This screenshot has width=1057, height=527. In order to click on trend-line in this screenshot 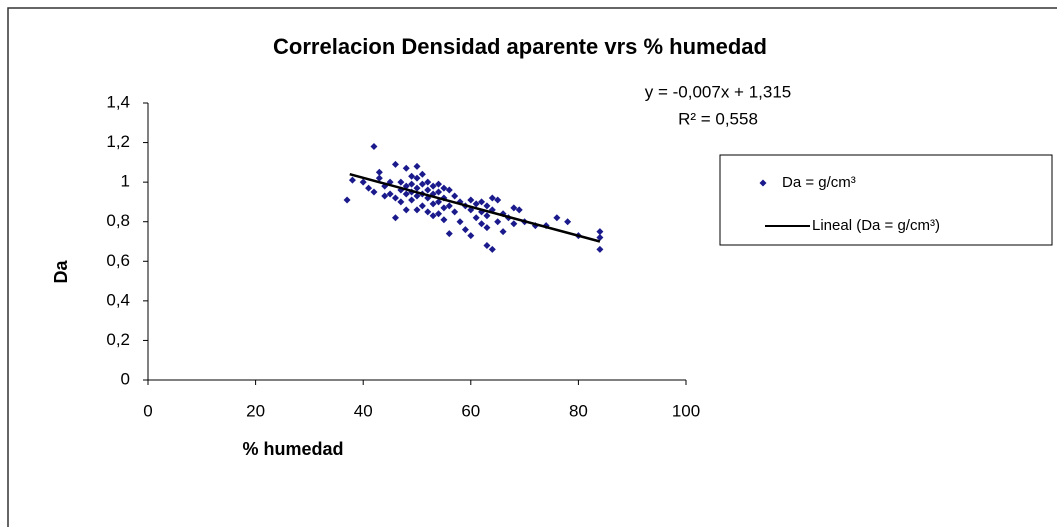, I will do `click(475, 208)`.